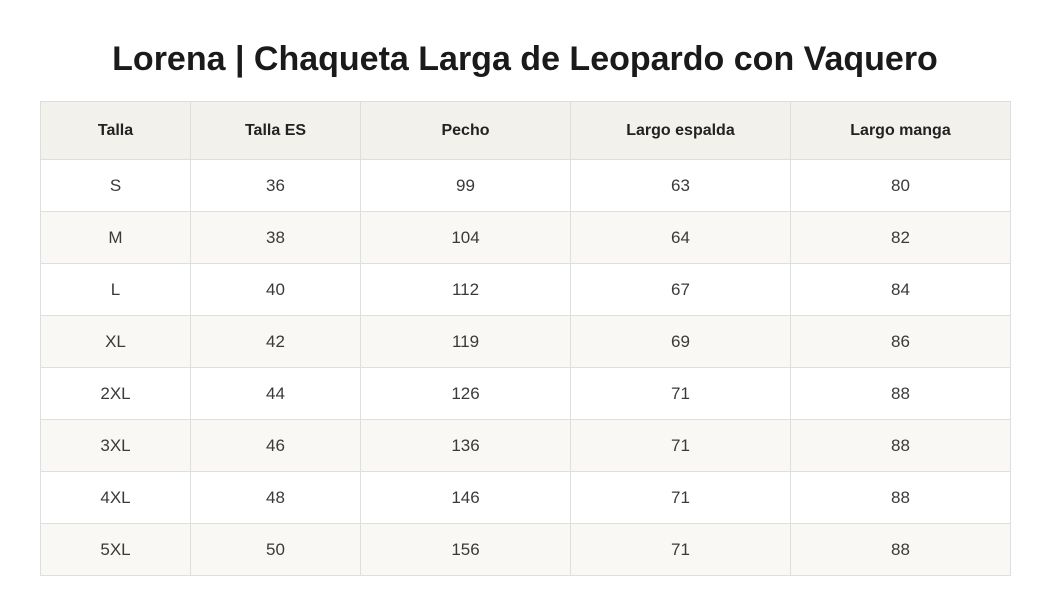 Image resolution: width=1050 pixels, height=616 pixels. What do you see at coordinates (465, 289) in the screenshot?
I see `cell-pecho: 112` at bounding box center [465, 289].